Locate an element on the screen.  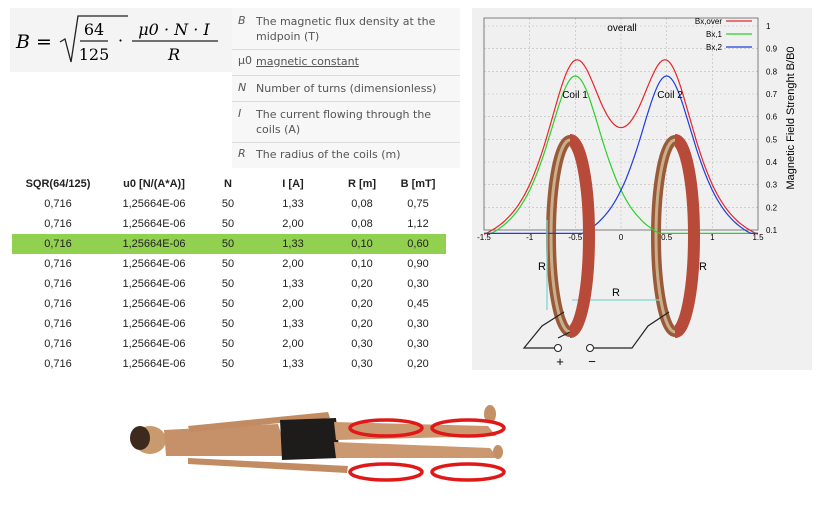
dim-label-r-mid: R is located at coordinates (616, 293).